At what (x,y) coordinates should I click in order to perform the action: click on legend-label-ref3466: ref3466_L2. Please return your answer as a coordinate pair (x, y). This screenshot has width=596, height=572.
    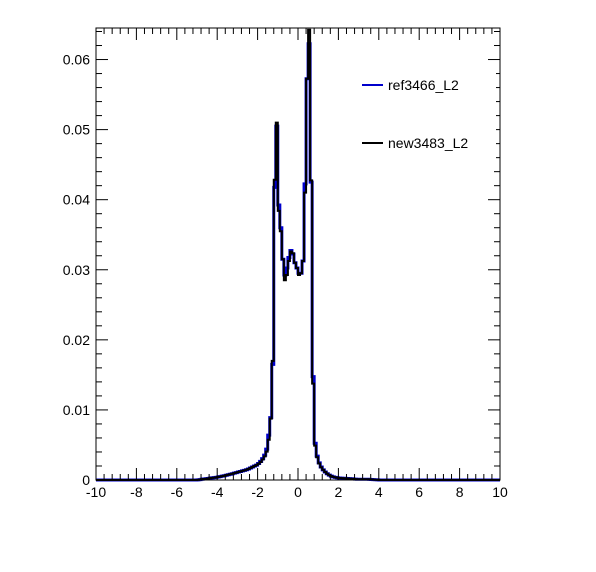
    Looking at the image, I should click on (423, 85).